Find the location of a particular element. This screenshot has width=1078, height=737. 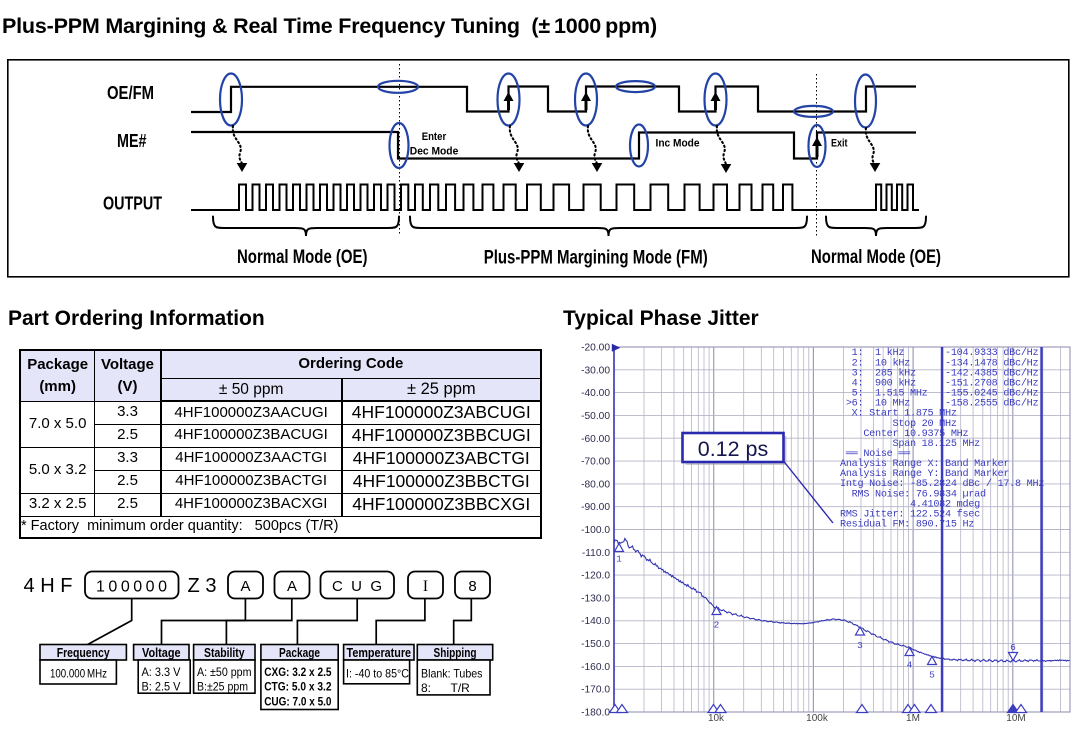

svg-text: -100.0 is located at coordinates (595, 530).